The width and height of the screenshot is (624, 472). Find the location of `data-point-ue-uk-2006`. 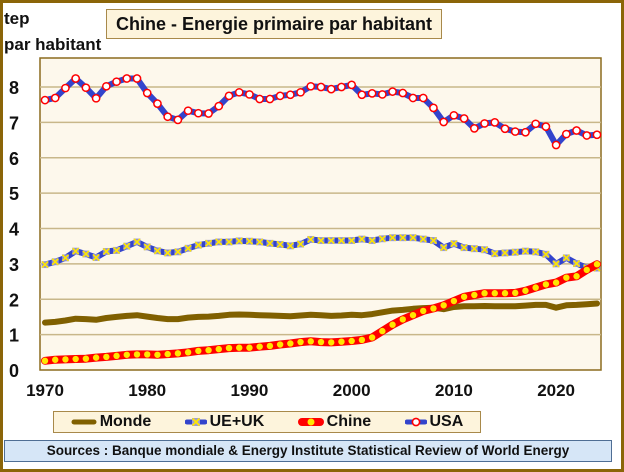

data-point-ue-uk-2006 is located at coordinates (413, 238).